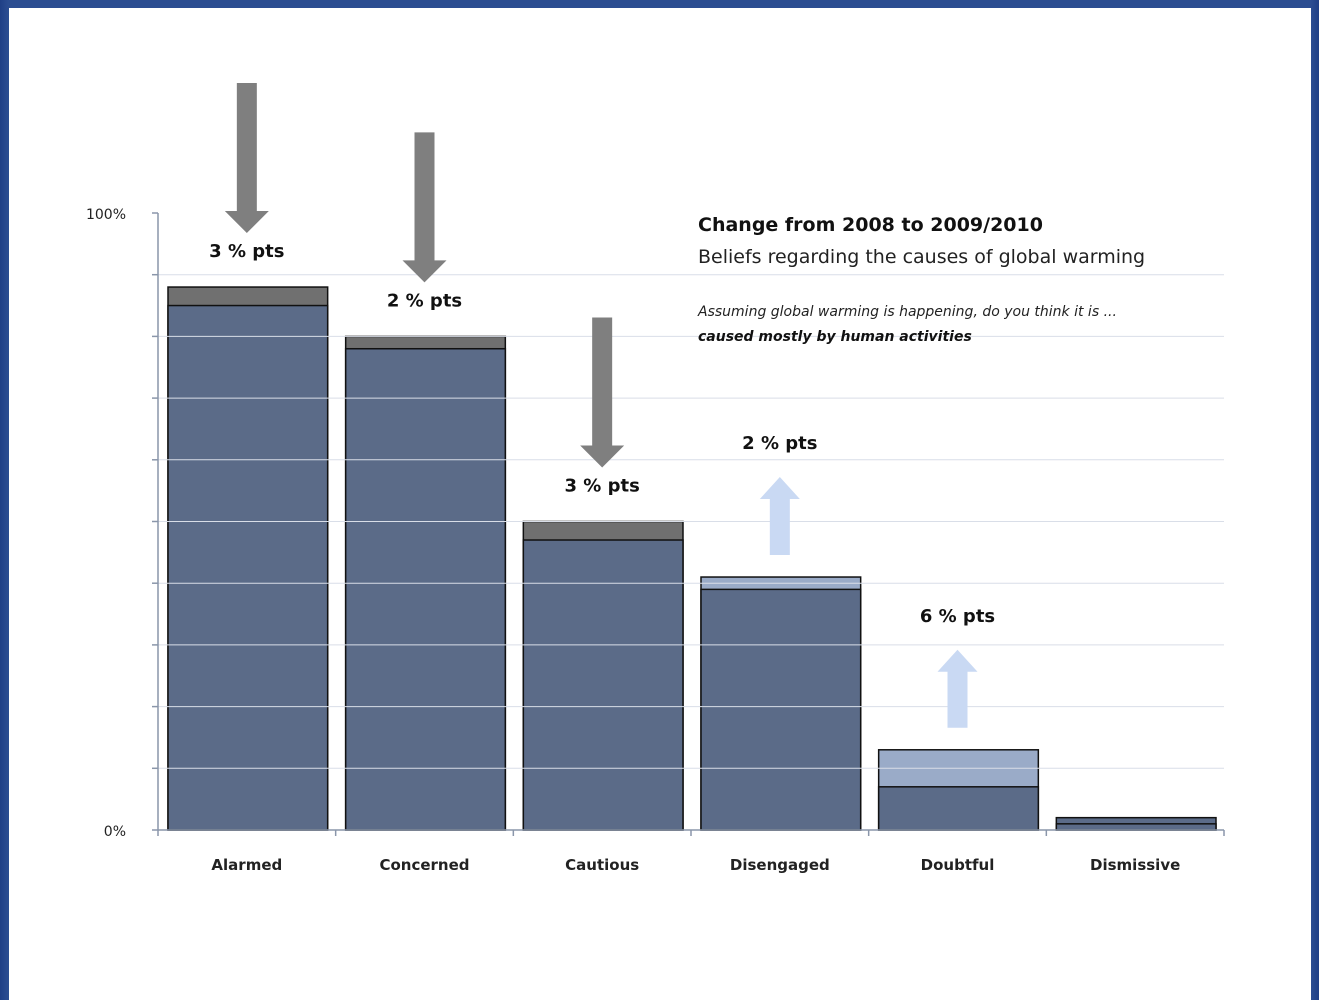 The width and height of the screenshot is (1319, 1000). What do you see at coordinates (603, 685) in the screenshot?
I see `bar-current-cautious` at bounding box center [603, 685].